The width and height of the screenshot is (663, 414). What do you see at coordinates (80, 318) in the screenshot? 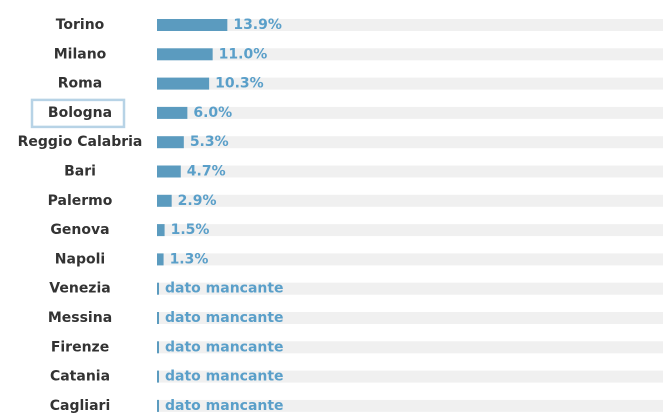
I see `category-label: Messina` at bounding box center [80, 318].